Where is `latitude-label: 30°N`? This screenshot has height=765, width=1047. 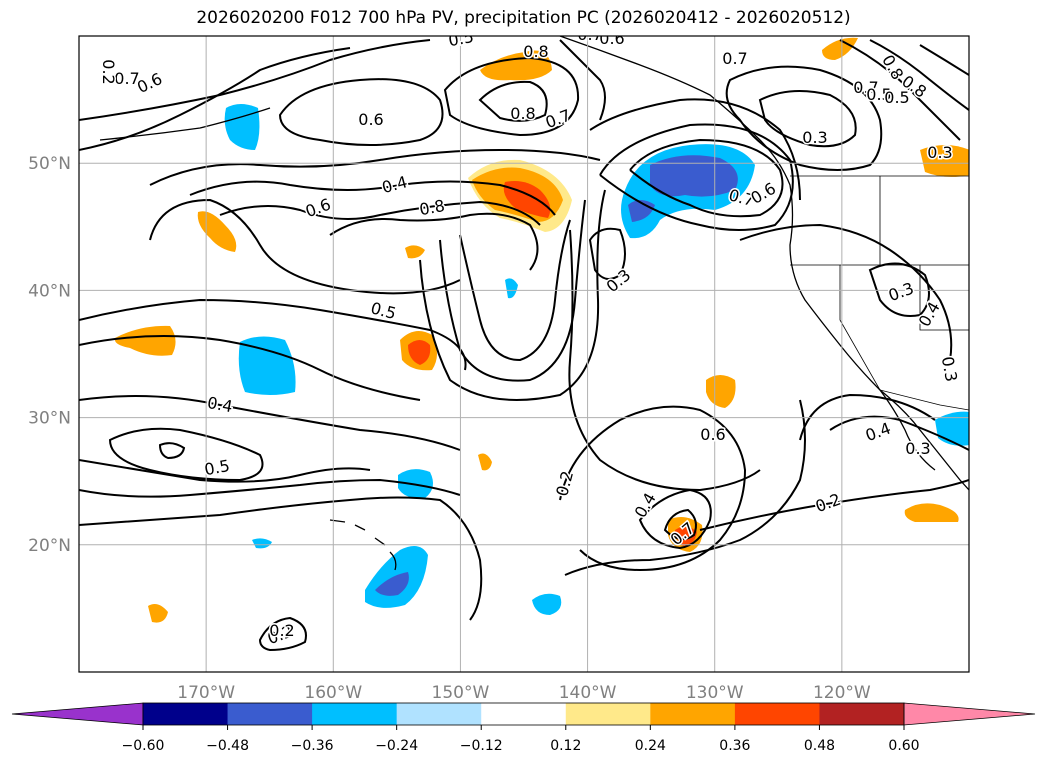 latitude-label: 30°N is located at coordinates (49, 419).